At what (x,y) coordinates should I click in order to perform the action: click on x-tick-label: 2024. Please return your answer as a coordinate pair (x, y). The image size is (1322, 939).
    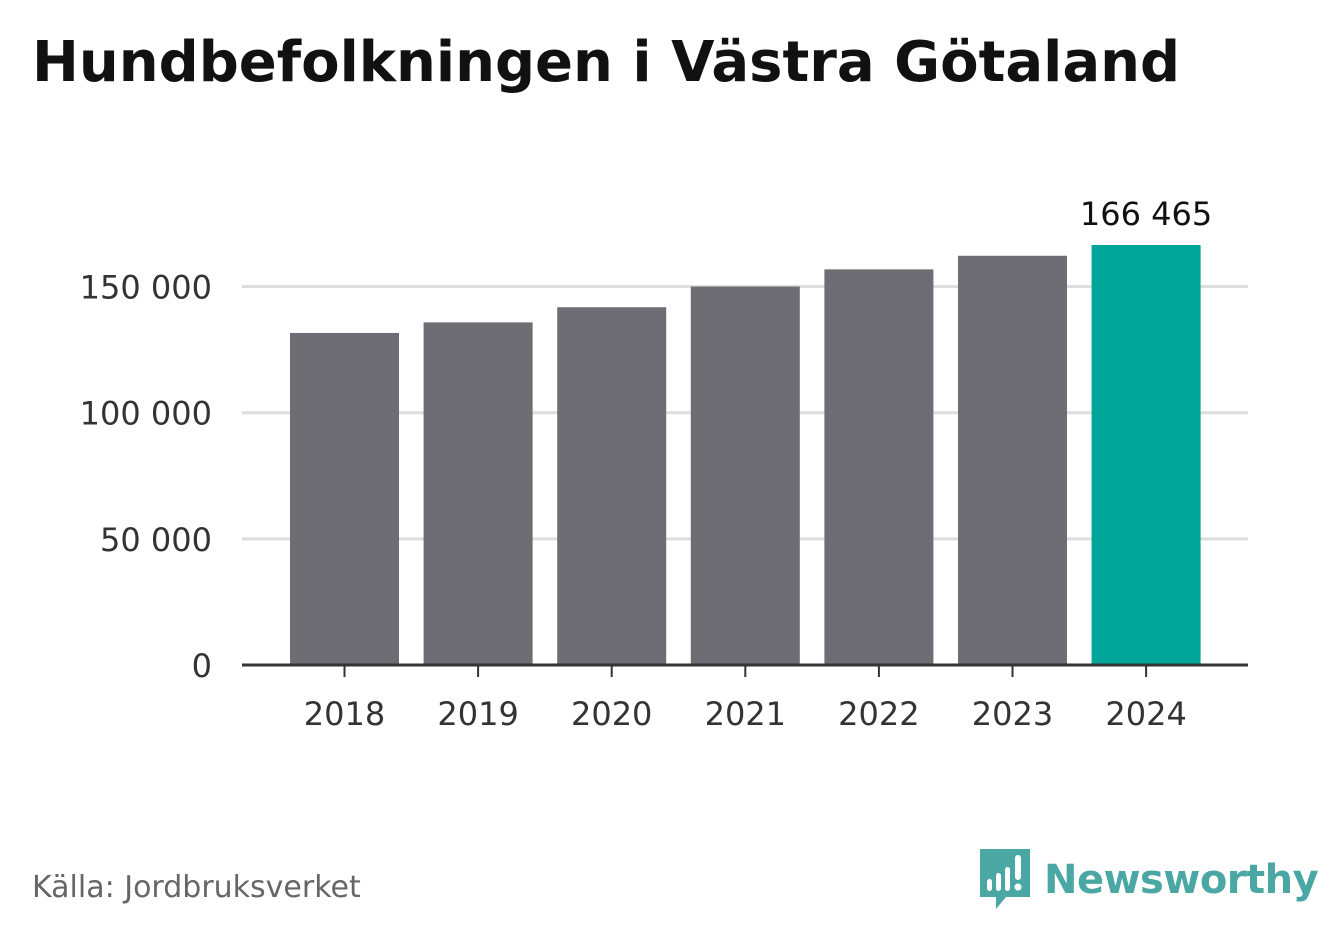
    Looking at the image, I should click on (1145, 714).